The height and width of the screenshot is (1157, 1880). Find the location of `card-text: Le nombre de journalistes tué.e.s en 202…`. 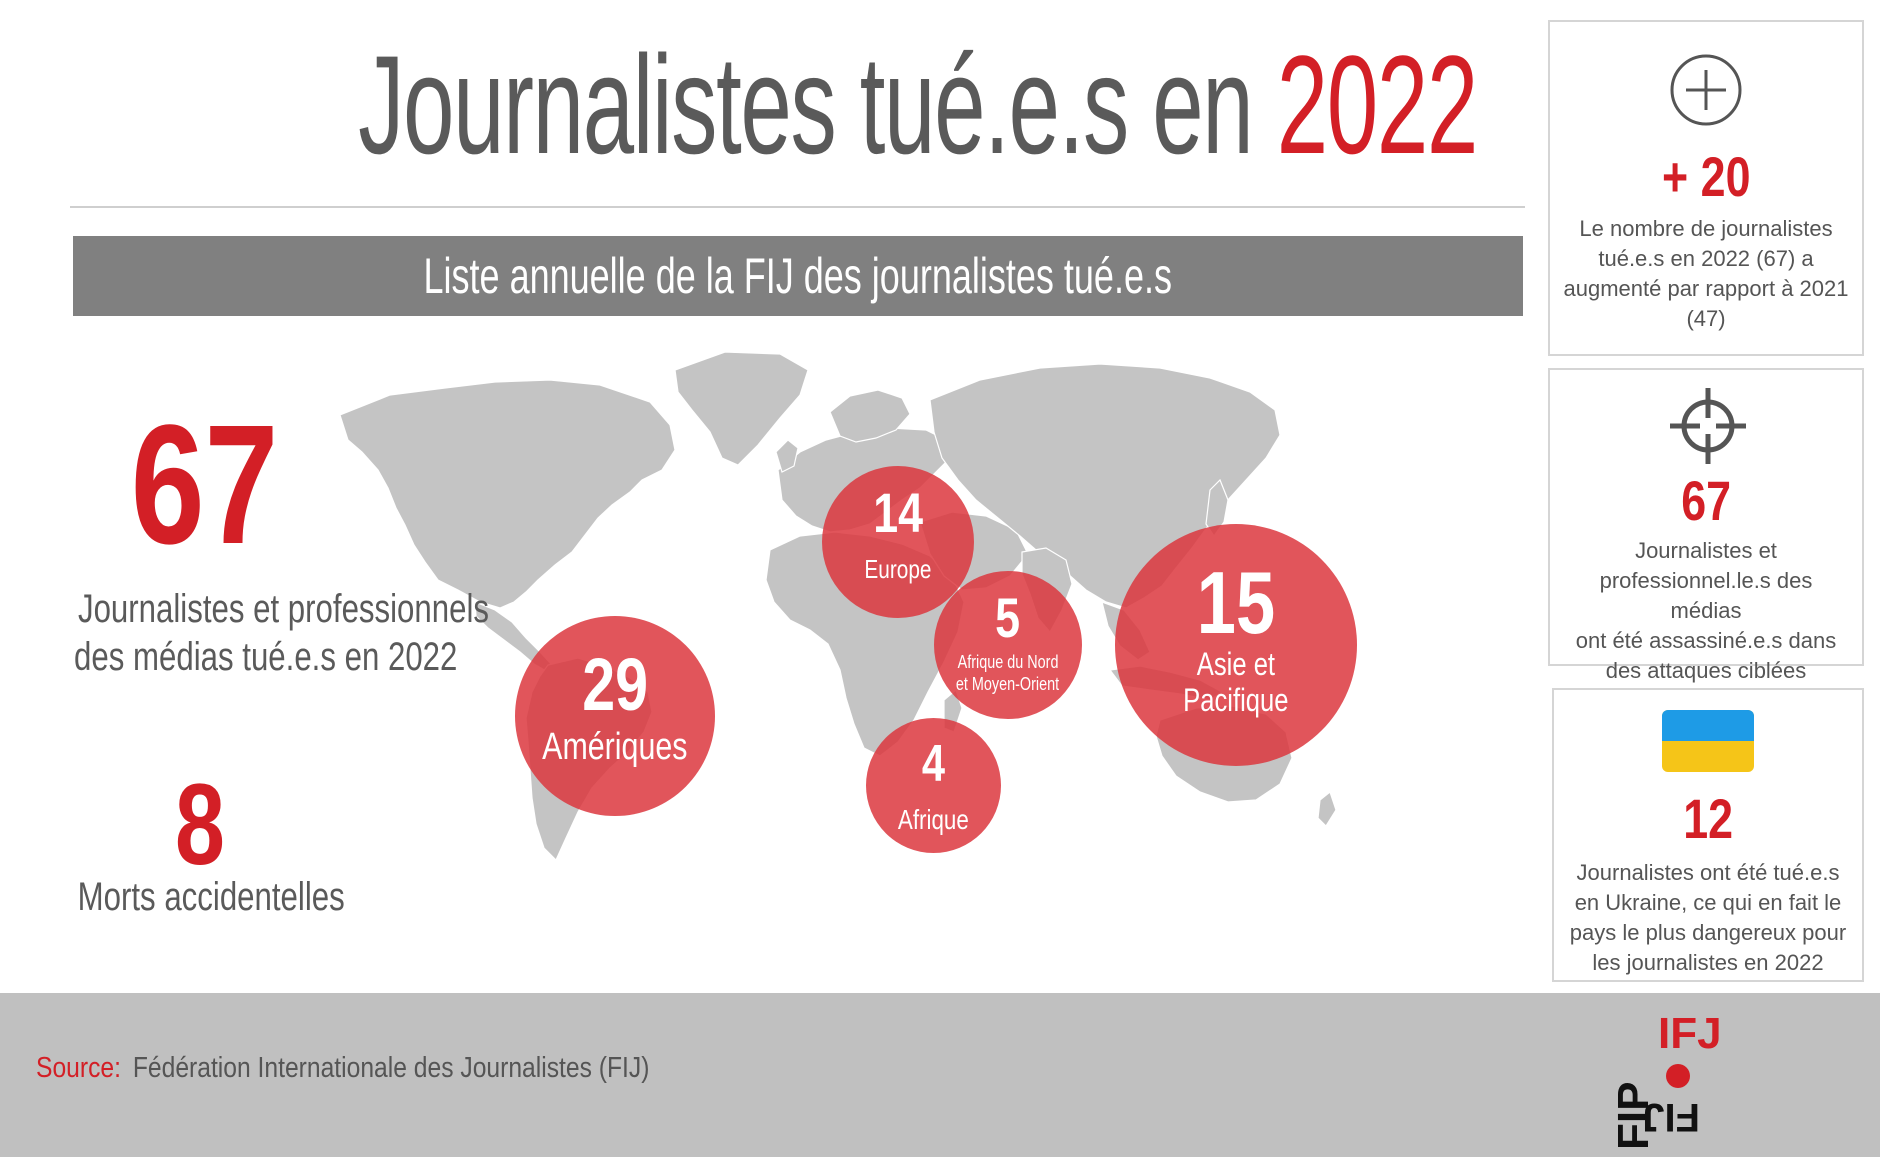

card-text: Le nombre de journalistes tué.e.s en 202… is located at coordinates (1706, 273).